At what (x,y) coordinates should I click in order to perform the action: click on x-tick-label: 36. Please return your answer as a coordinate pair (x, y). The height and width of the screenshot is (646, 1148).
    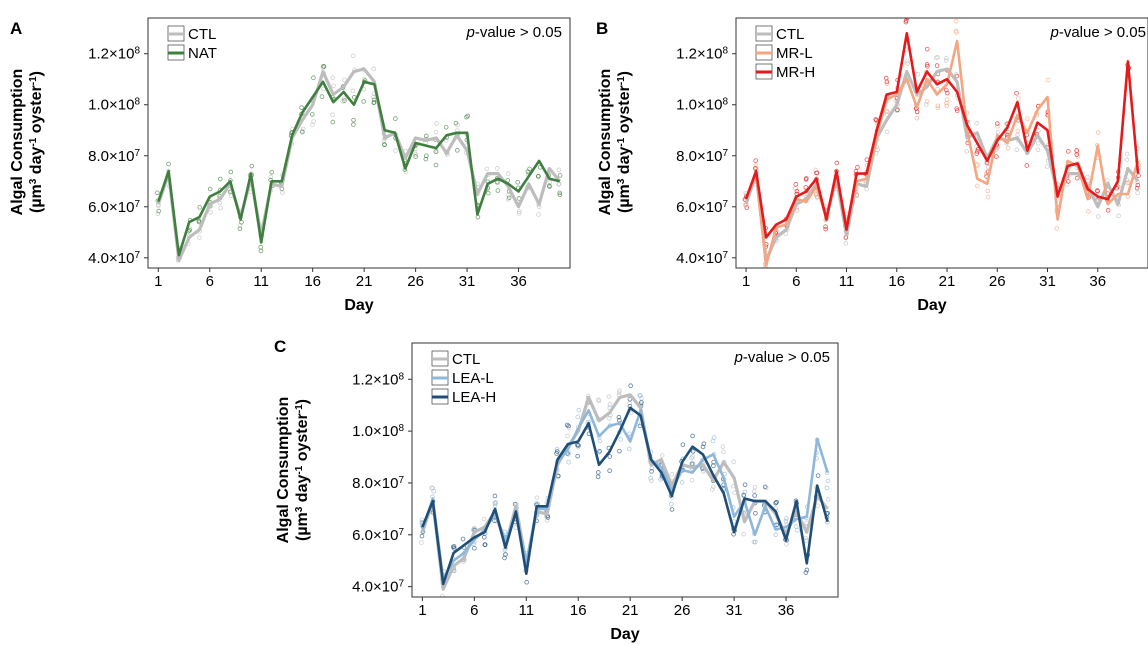
    Looking at the image, I should click on (1097, 281).